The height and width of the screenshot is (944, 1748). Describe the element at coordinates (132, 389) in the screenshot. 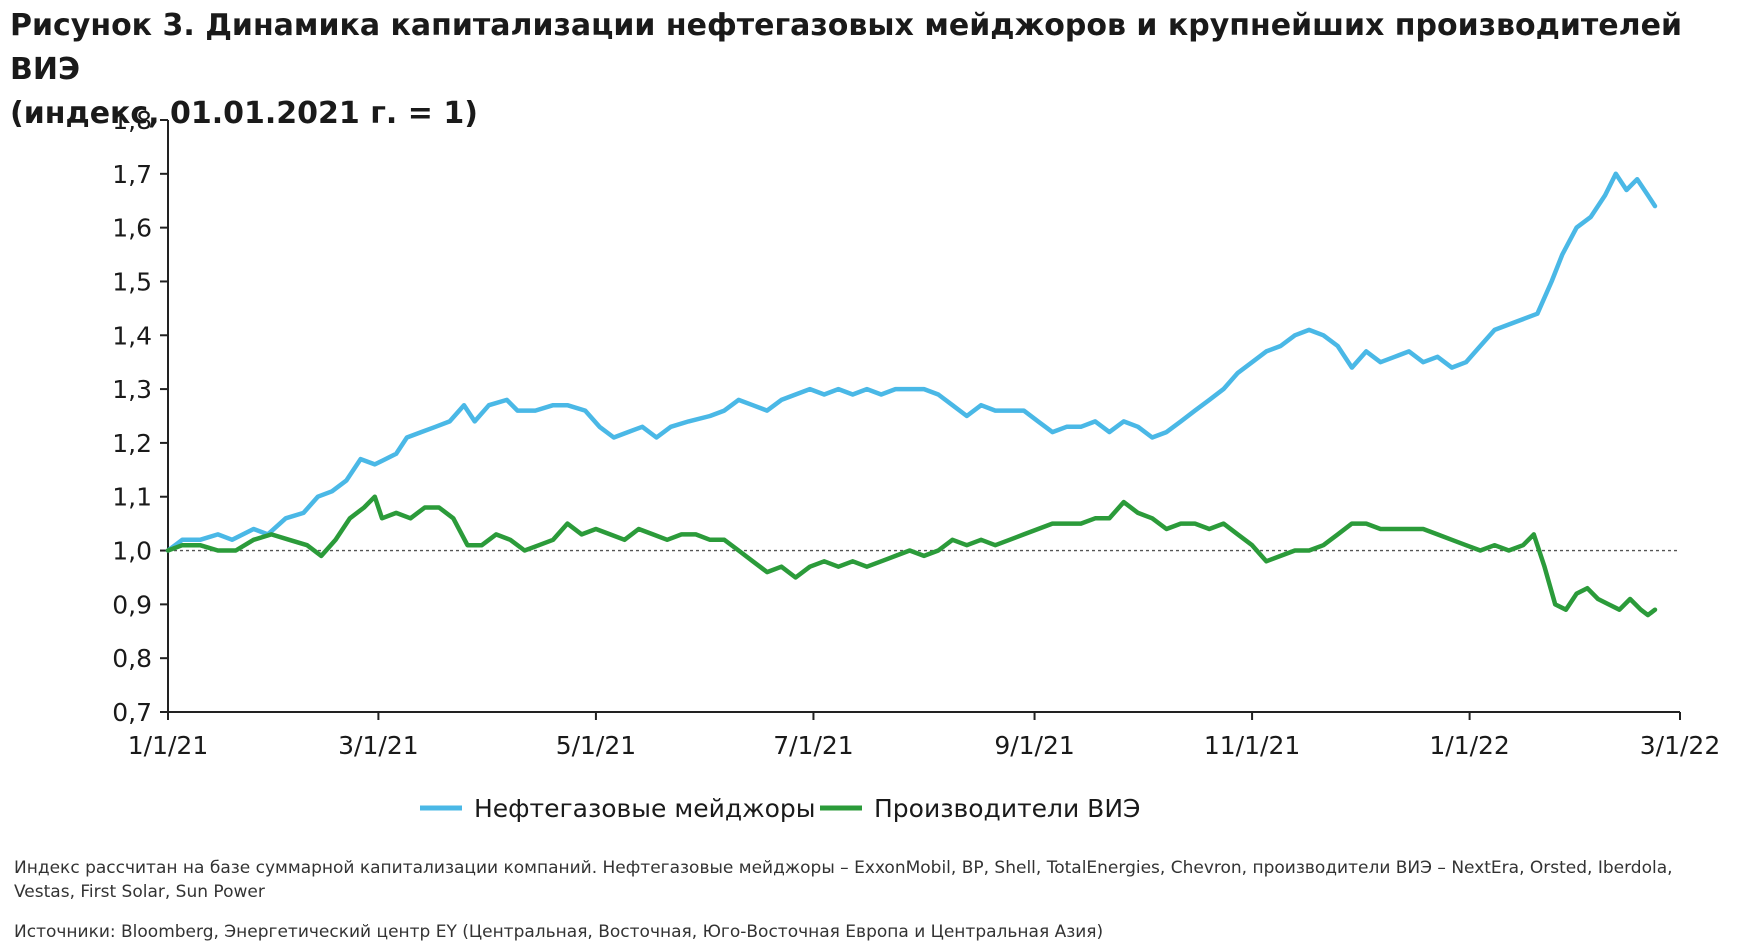

I see `y-tick-label: 1,3` at that location.